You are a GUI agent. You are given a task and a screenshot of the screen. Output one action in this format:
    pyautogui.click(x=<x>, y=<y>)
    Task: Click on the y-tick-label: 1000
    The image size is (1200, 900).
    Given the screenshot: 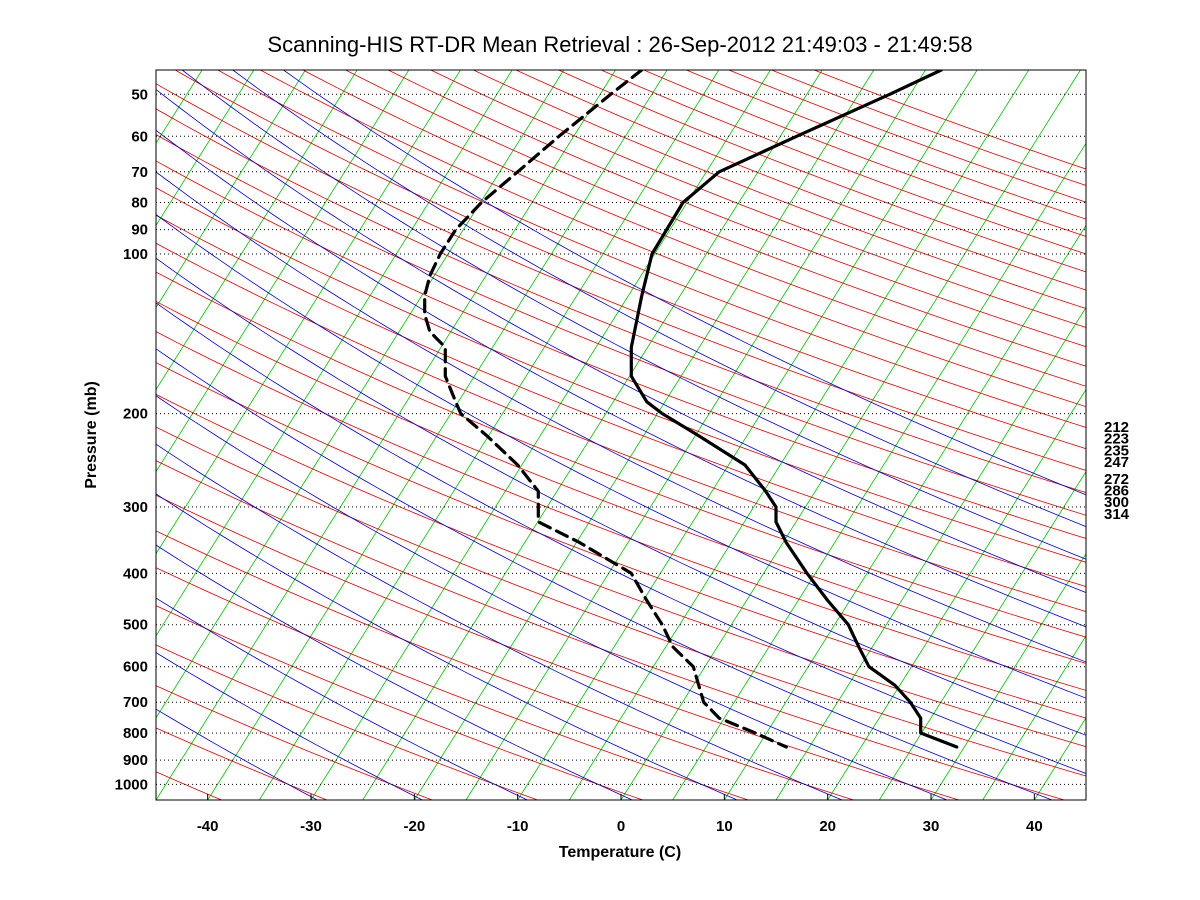 What is the action you would take?
    pyautogui.click(x=131, y=784)
    